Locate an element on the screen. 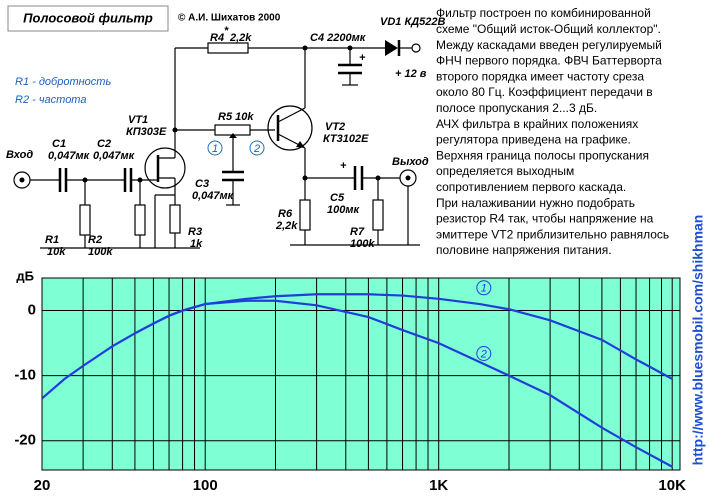 This screenshot has width=710, height=500. component-label: C4 2200мк is located at coordinates (338, 38).